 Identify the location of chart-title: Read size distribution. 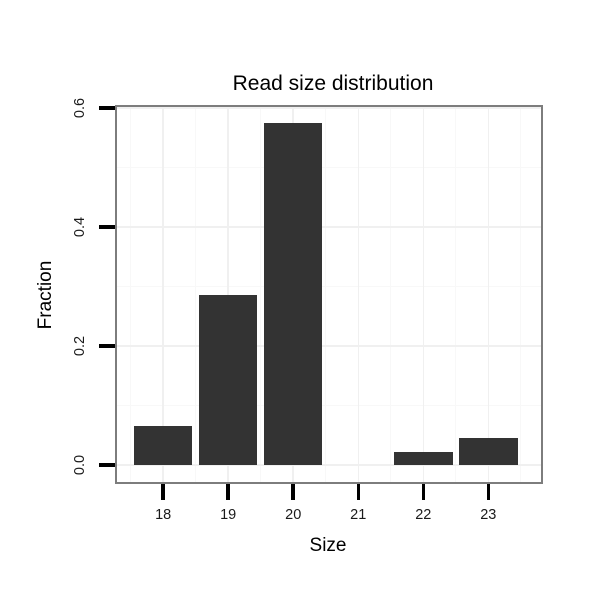
(333, 83).